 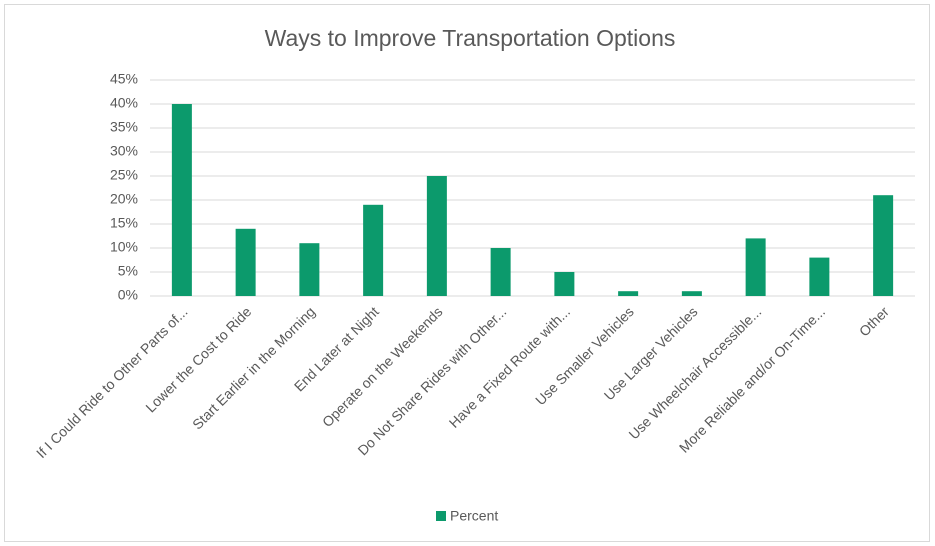 What do you see at coordinates (128, 271) in the screenshot?
I see `y-tick-label: 5%` at bounding box center [128, 271].